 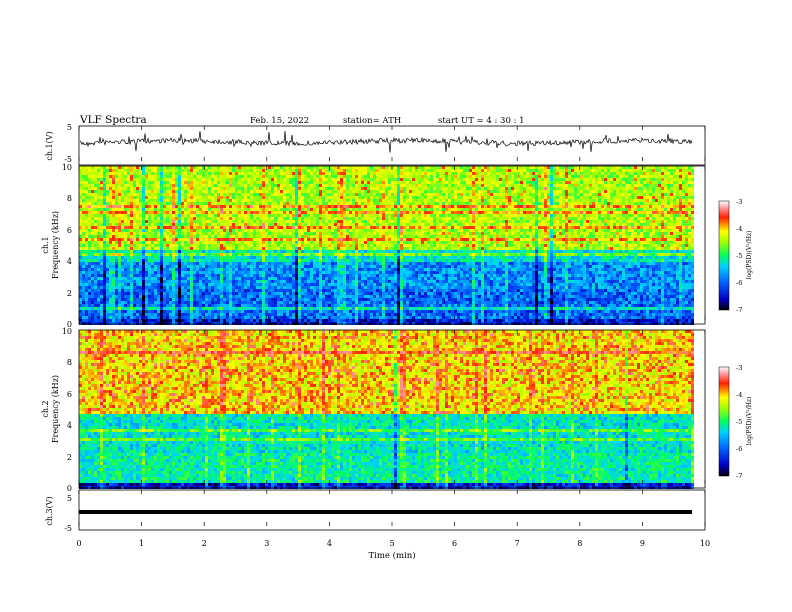 What do you see at coordinates (386, 142) in the screenshot?
I see `ch1-waveform-line` at bounding box center [386, 142].